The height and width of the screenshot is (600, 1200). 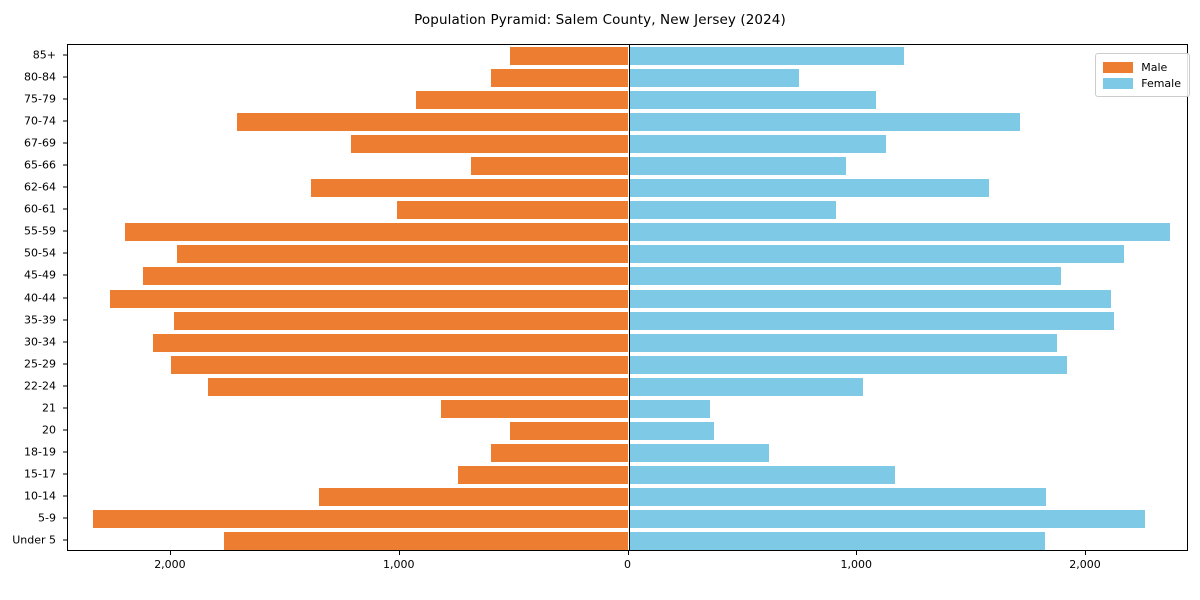 I want to click on y-tick-label: 85+, so click(x=44, y=55).